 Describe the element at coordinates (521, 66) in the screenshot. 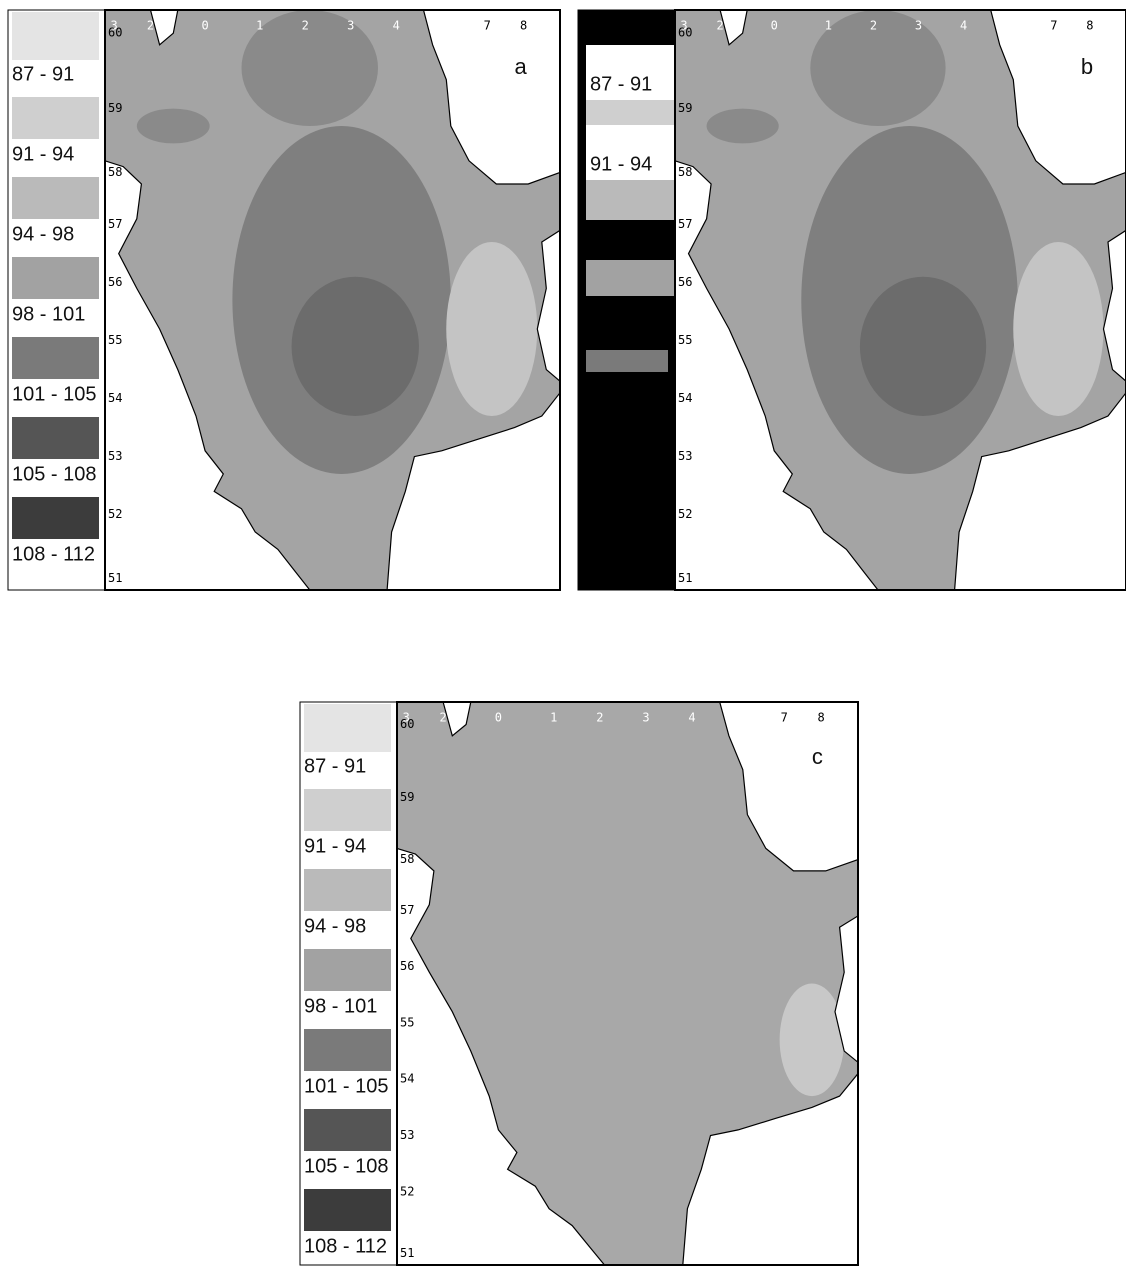

I see `panel-label: a` at that location.